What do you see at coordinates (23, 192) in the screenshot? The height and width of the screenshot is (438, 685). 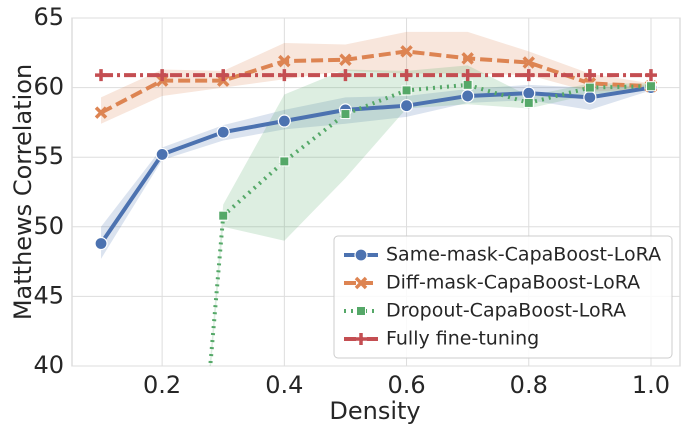 I see `y-axis-label: Matthews Correlation` at bounding box center [23, 192].